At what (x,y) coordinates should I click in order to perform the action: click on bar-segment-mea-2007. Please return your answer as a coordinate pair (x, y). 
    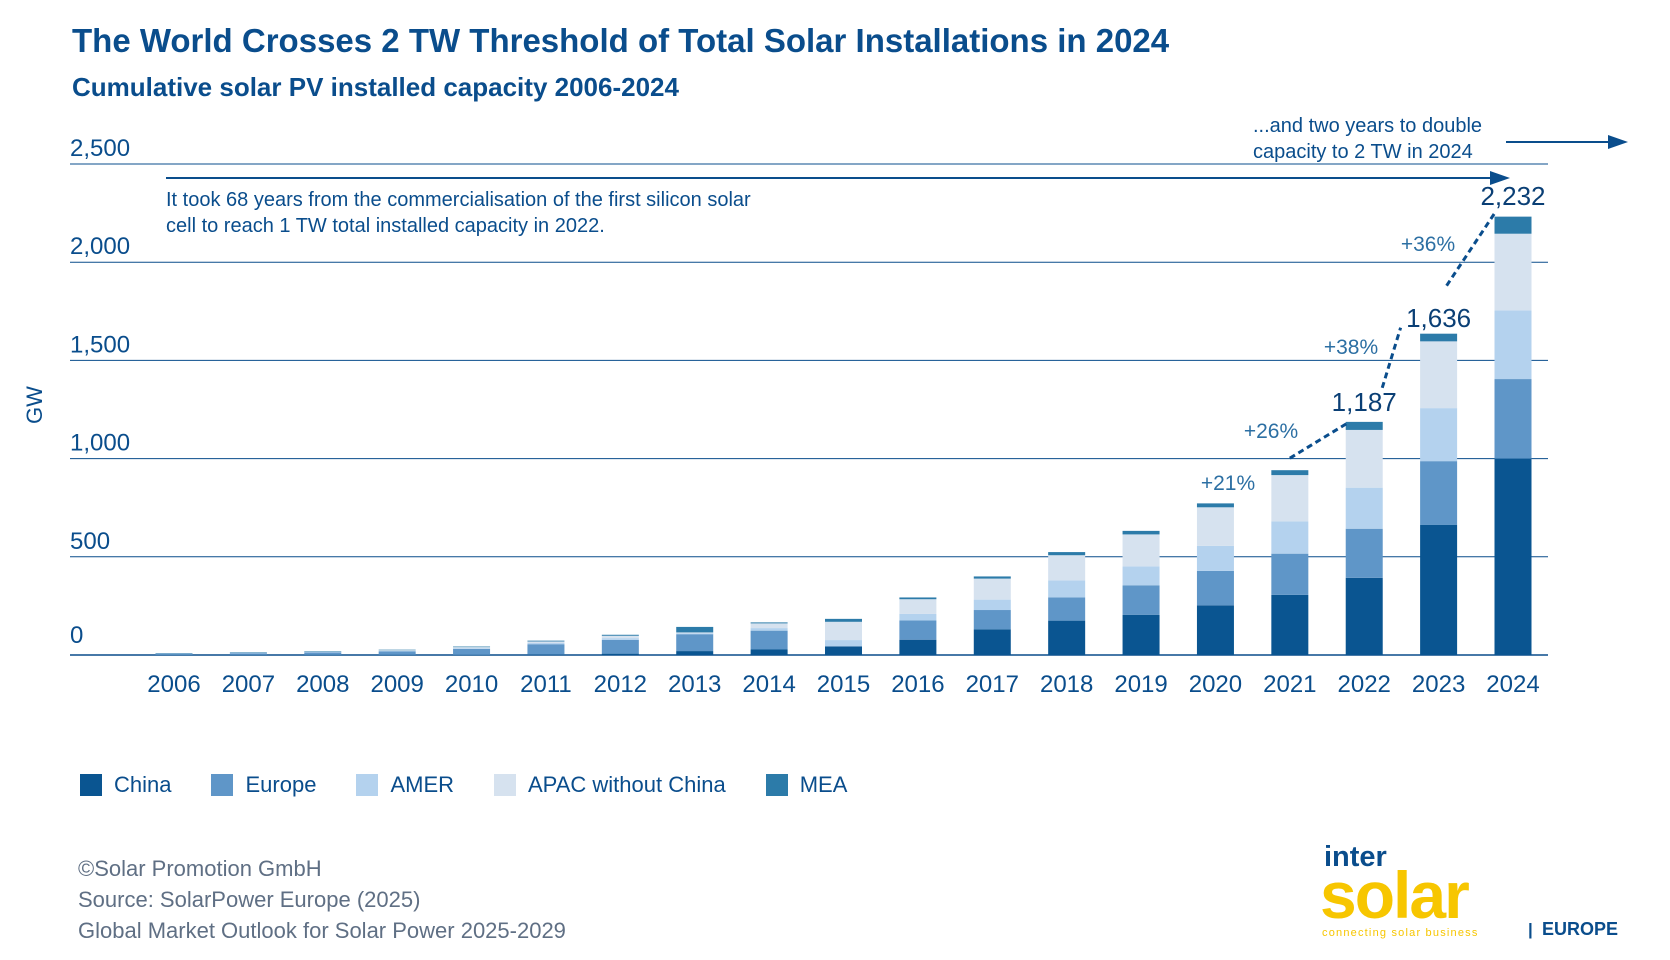
    Looking at the image, I should click on (248, 652).